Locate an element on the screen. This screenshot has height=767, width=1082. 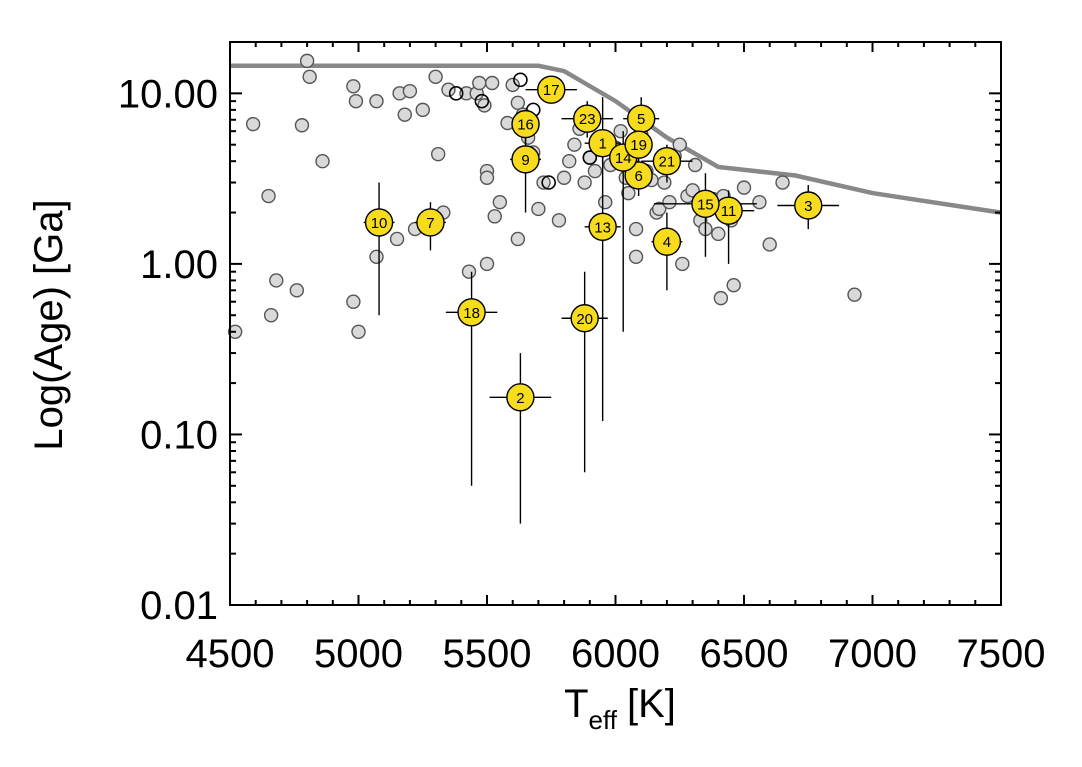
point-label-17: 17 is located at coordinates (551, 90).